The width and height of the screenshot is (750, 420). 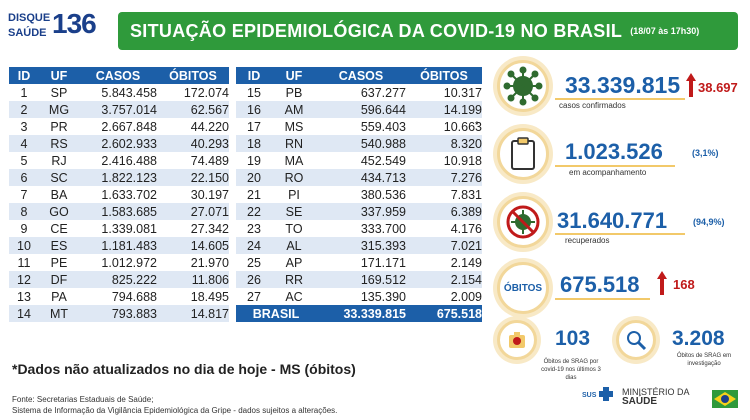 What do you see at coordinates (276, 313) in the screenshot?
I see `total-label: BRASIL` at bounding box center [276, 313].